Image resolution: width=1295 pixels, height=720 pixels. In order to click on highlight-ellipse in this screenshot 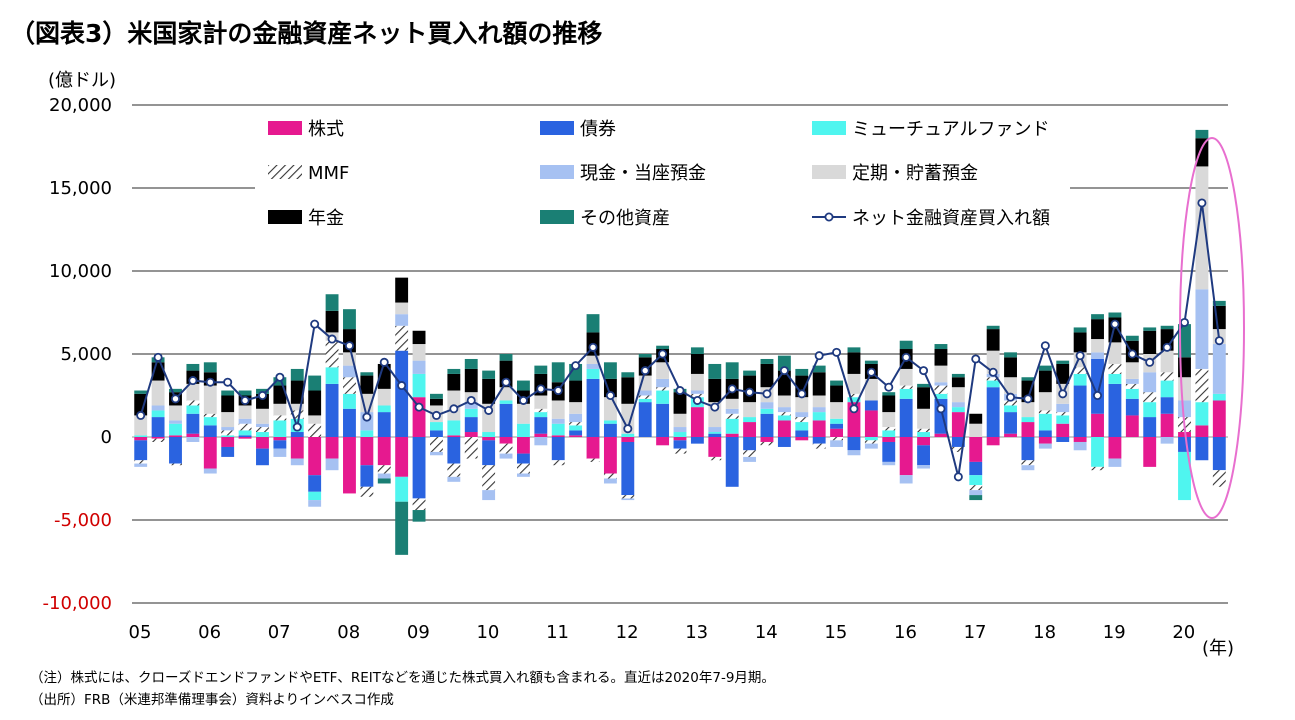, I will do `click(1212, 328)`.